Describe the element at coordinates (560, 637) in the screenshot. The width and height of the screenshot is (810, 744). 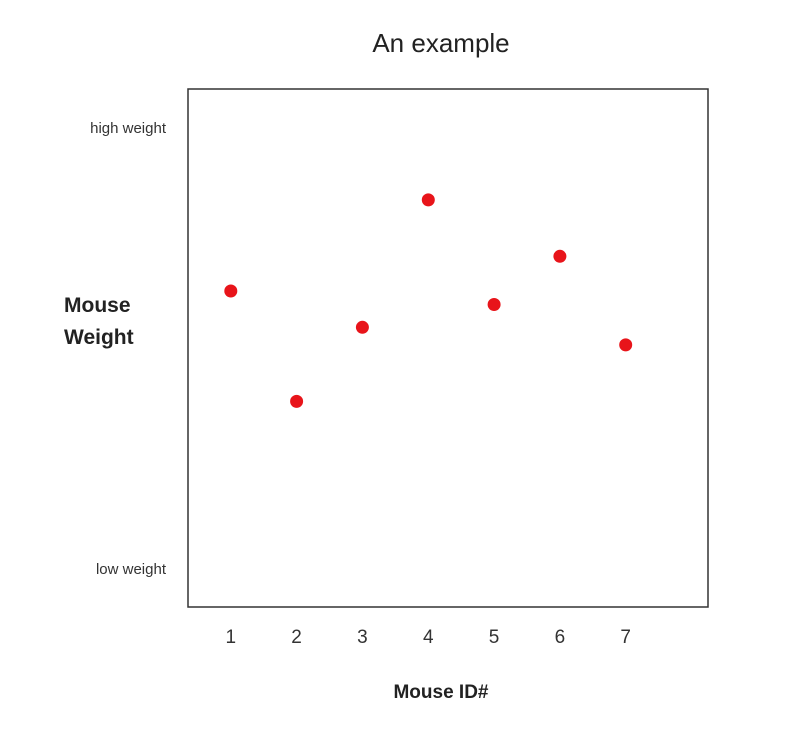
I see `x-tick-label: 6` at that location.